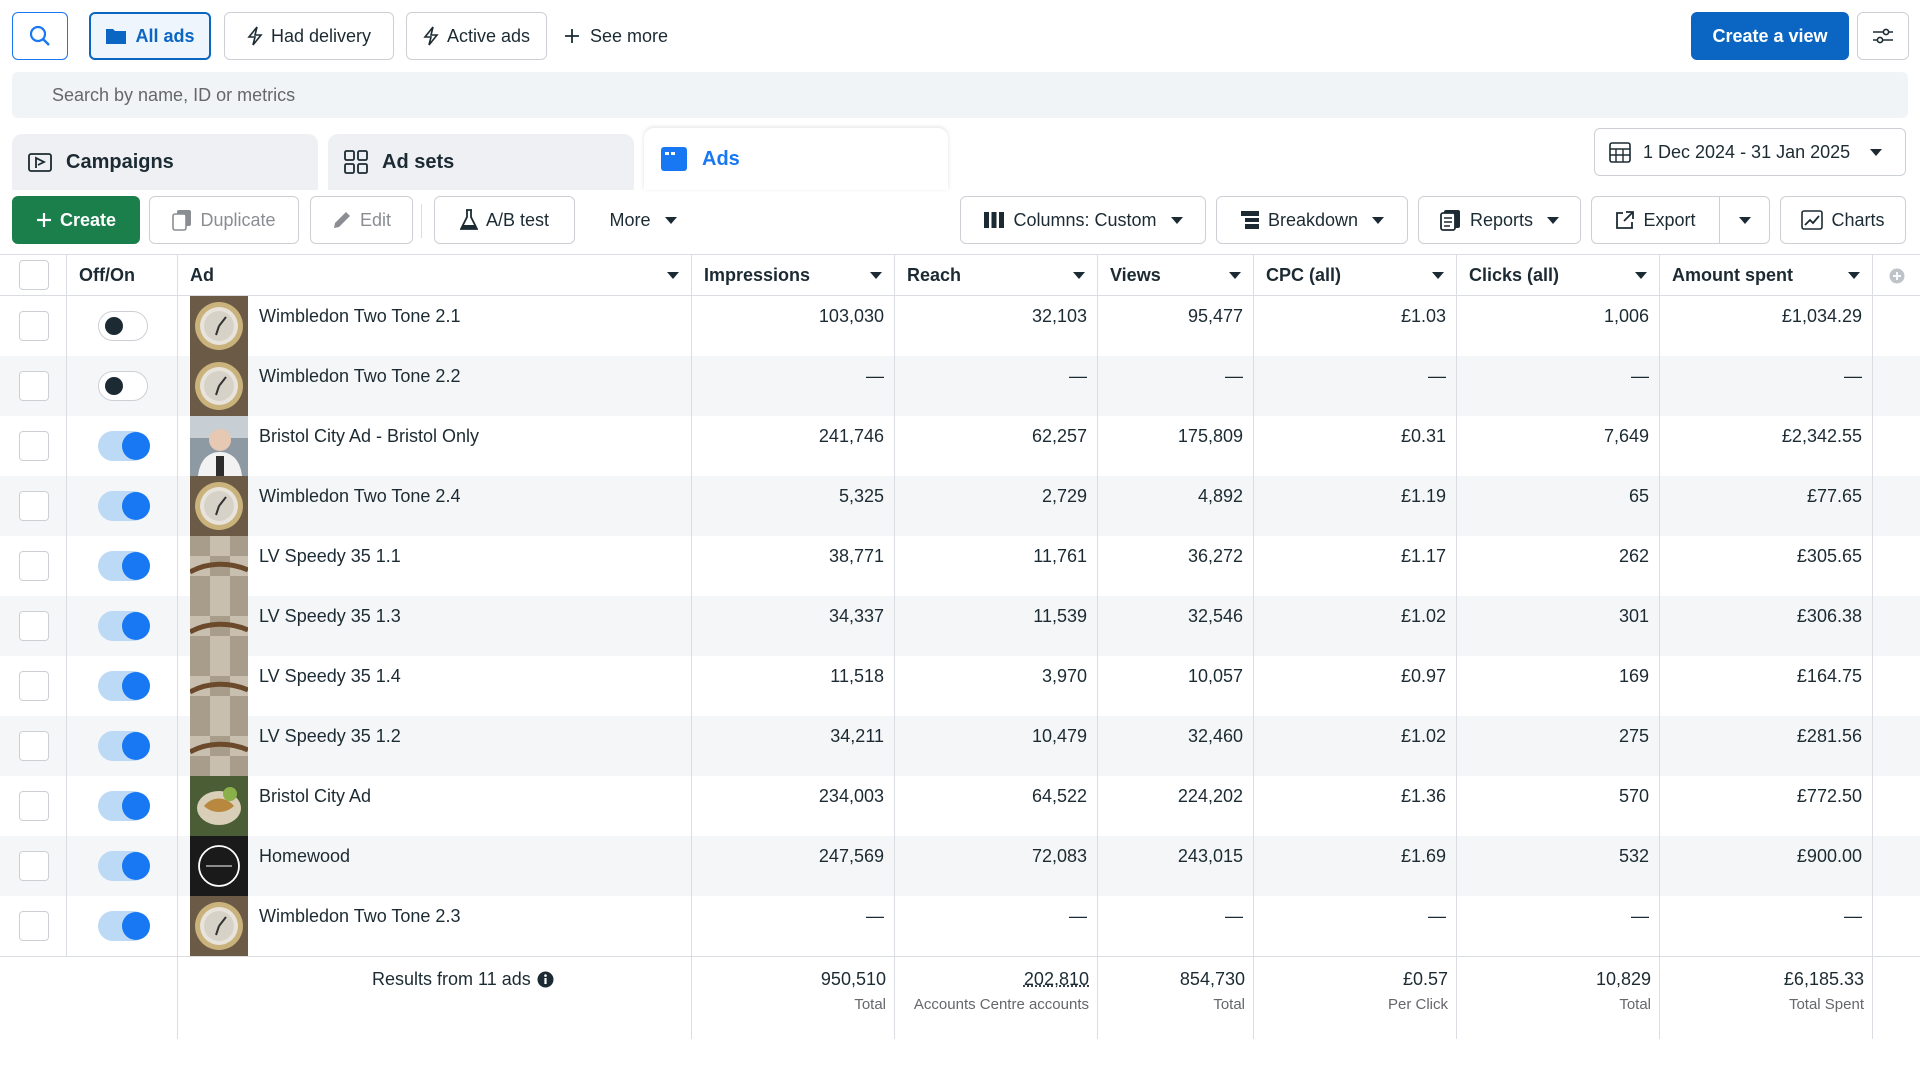  What do you see at coordinates (435, 275) in the screenshot?
I see `column-ad: Ad` at bounding box center [435, 275].